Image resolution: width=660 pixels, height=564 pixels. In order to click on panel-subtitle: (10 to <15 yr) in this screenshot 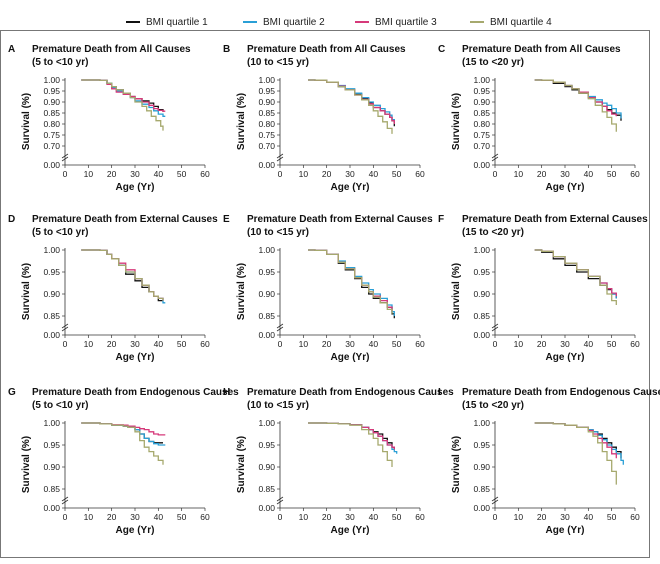, I will do `click(278, 232)`.